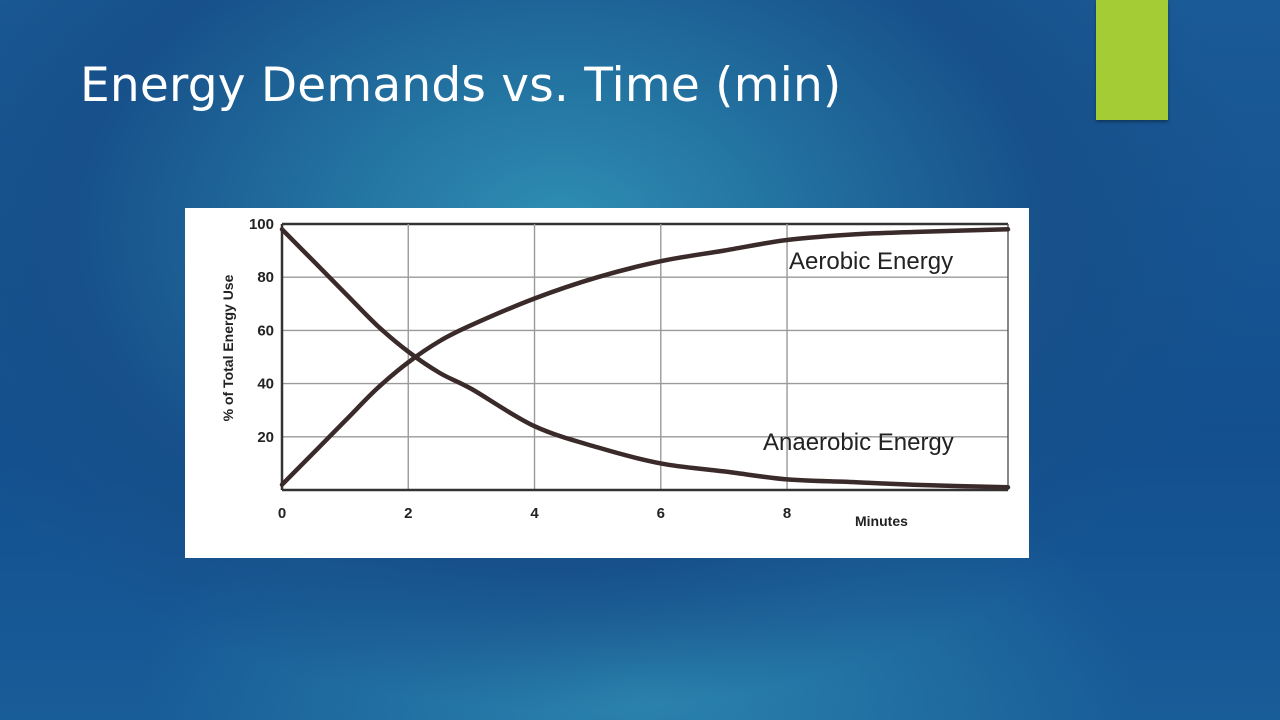 The width and height of the screenshot is (1280, 720). What do you see at coordinates (282, 513) in the screenshot?
I see `x-tick-label: 0` at bounding box center [282, 513].